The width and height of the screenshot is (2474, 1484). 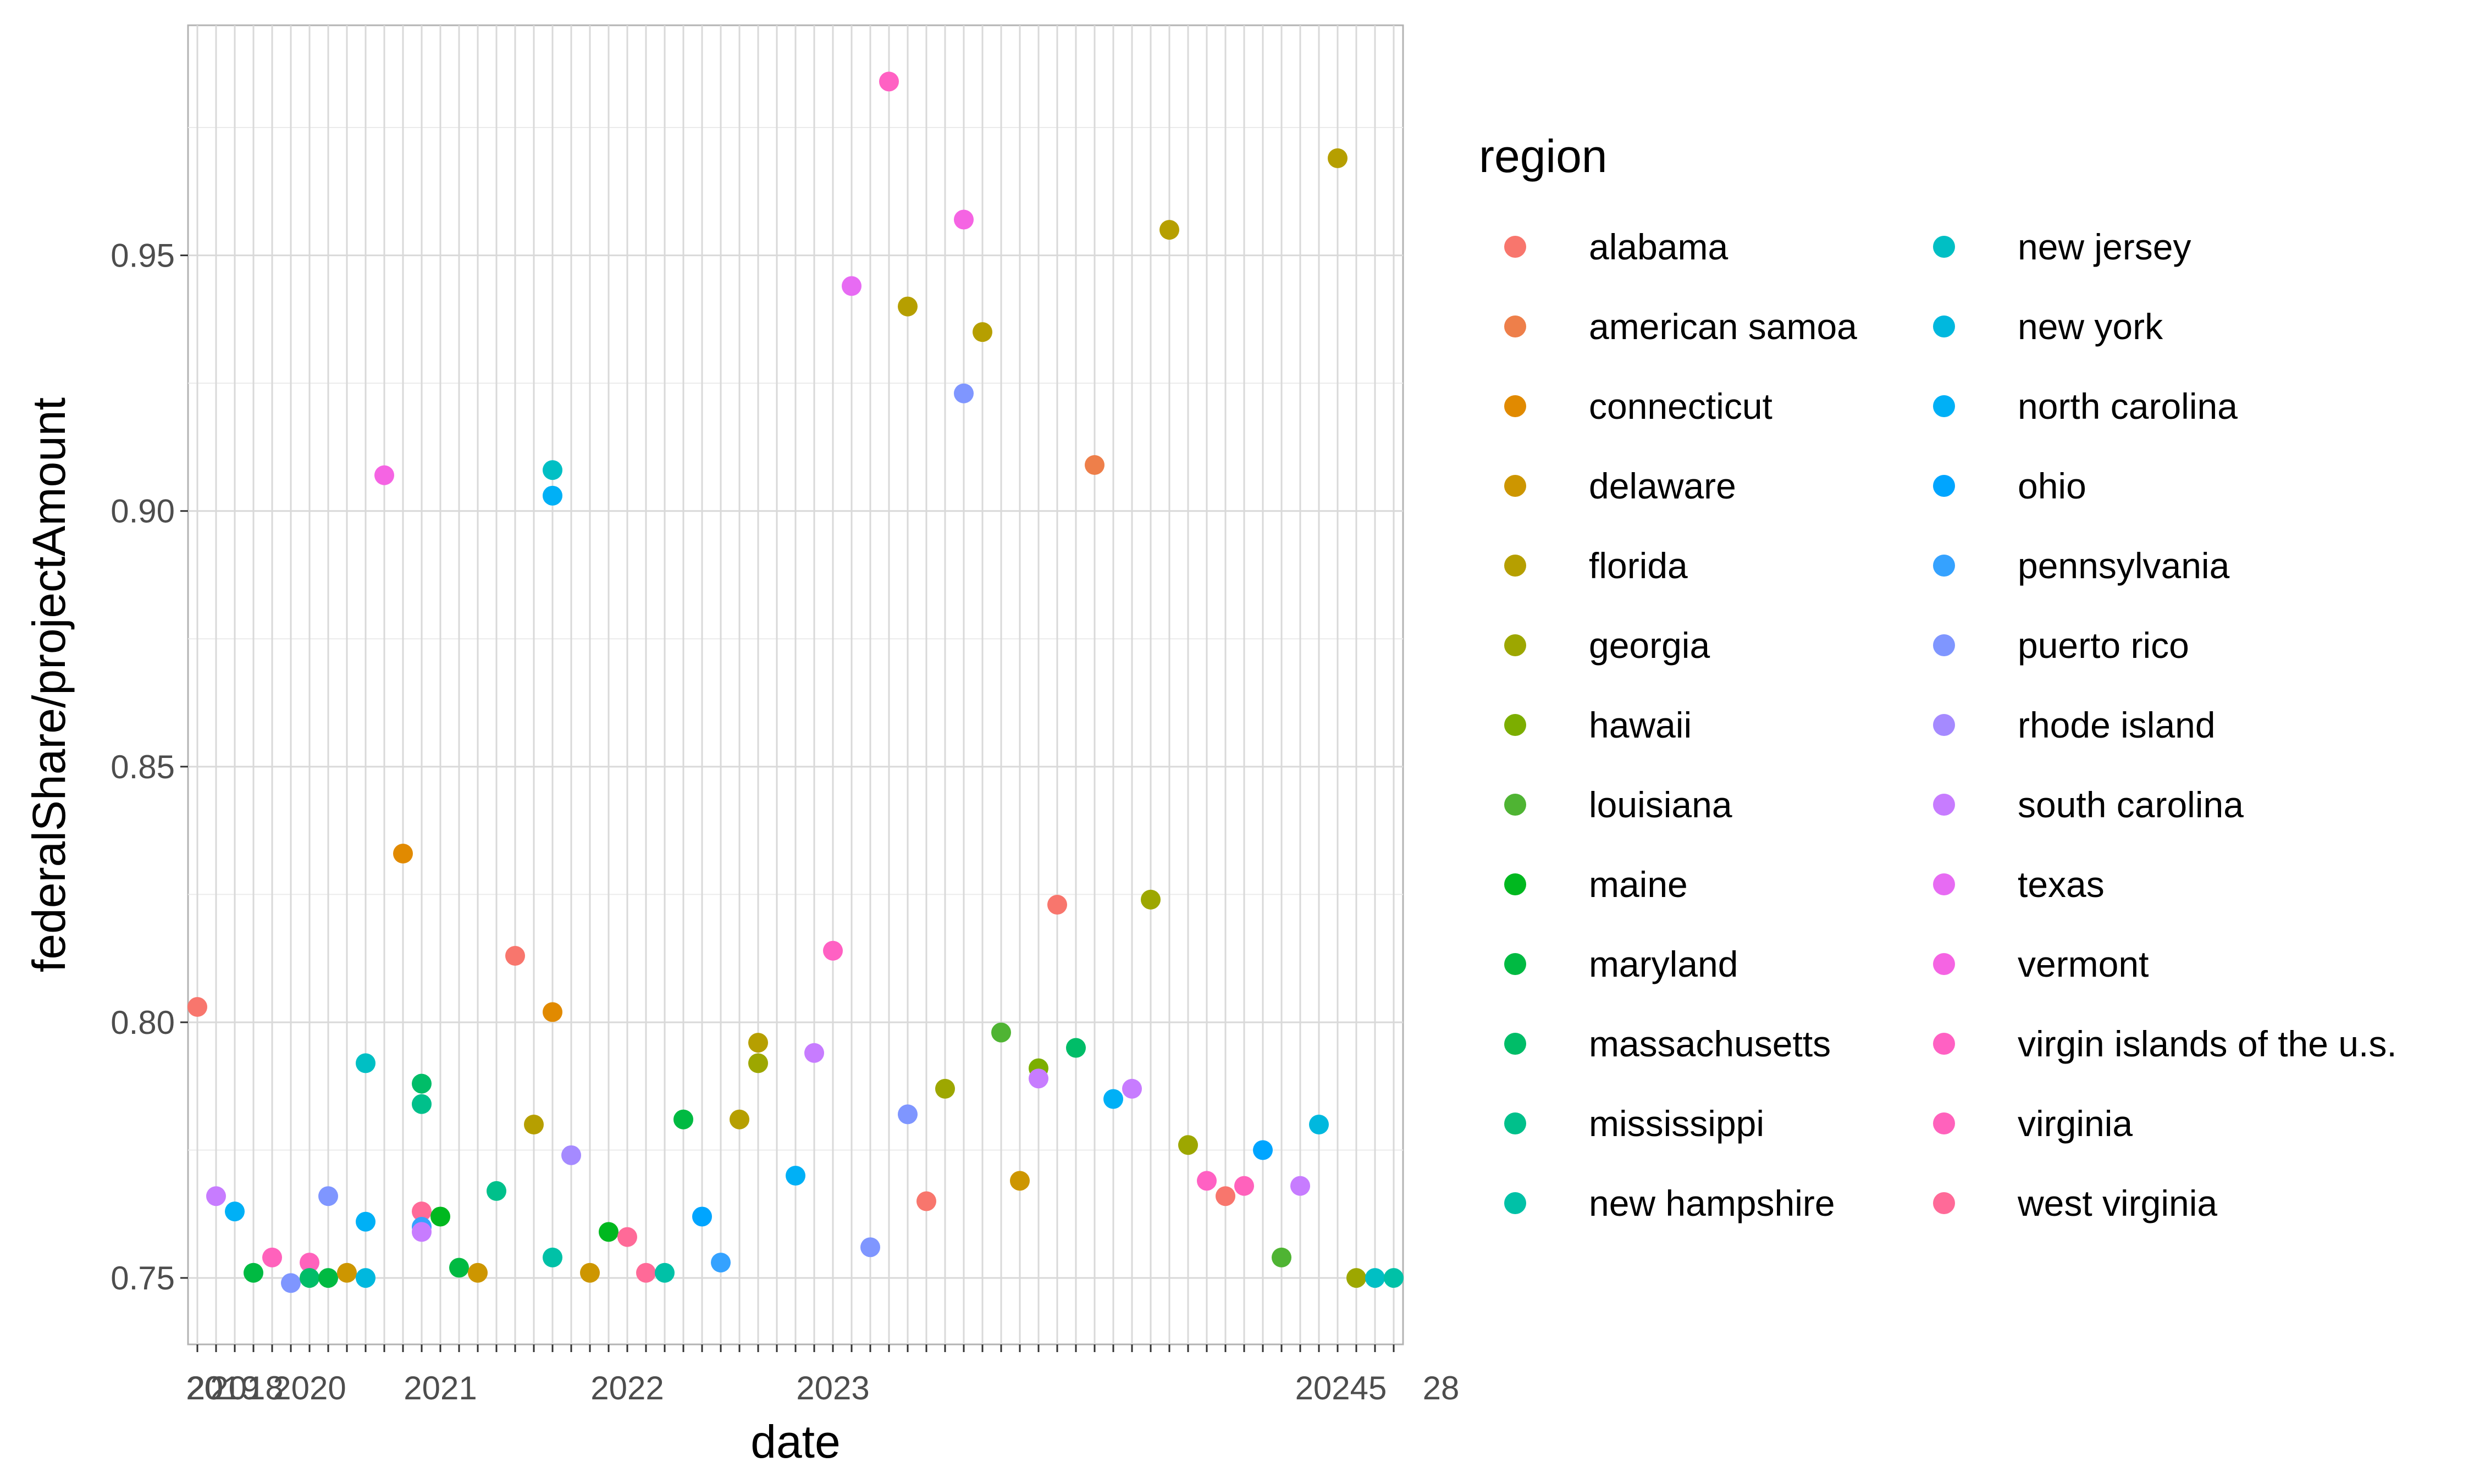 What do you see at coordinates (1681, 406) in the screenshot?
I see `legend-label: connecticut` at bounding box center [1681, 406].